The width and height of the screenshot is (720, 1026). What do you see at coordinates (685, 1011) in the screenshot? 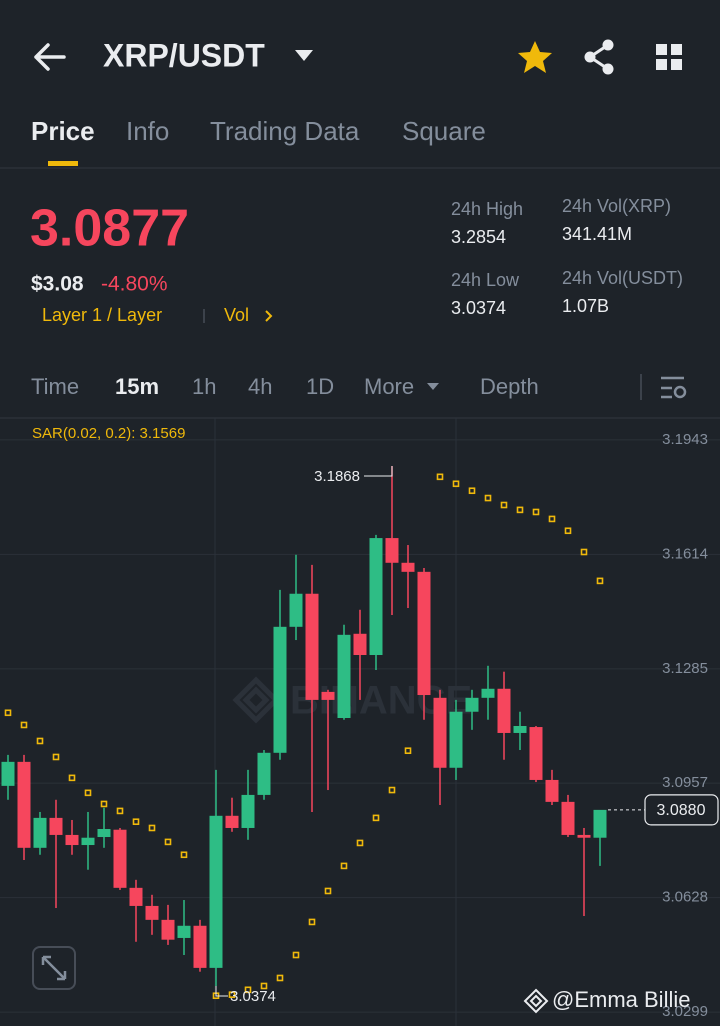
I see `y-tick-label: 3.0299` at bounding box center [685, 1011].